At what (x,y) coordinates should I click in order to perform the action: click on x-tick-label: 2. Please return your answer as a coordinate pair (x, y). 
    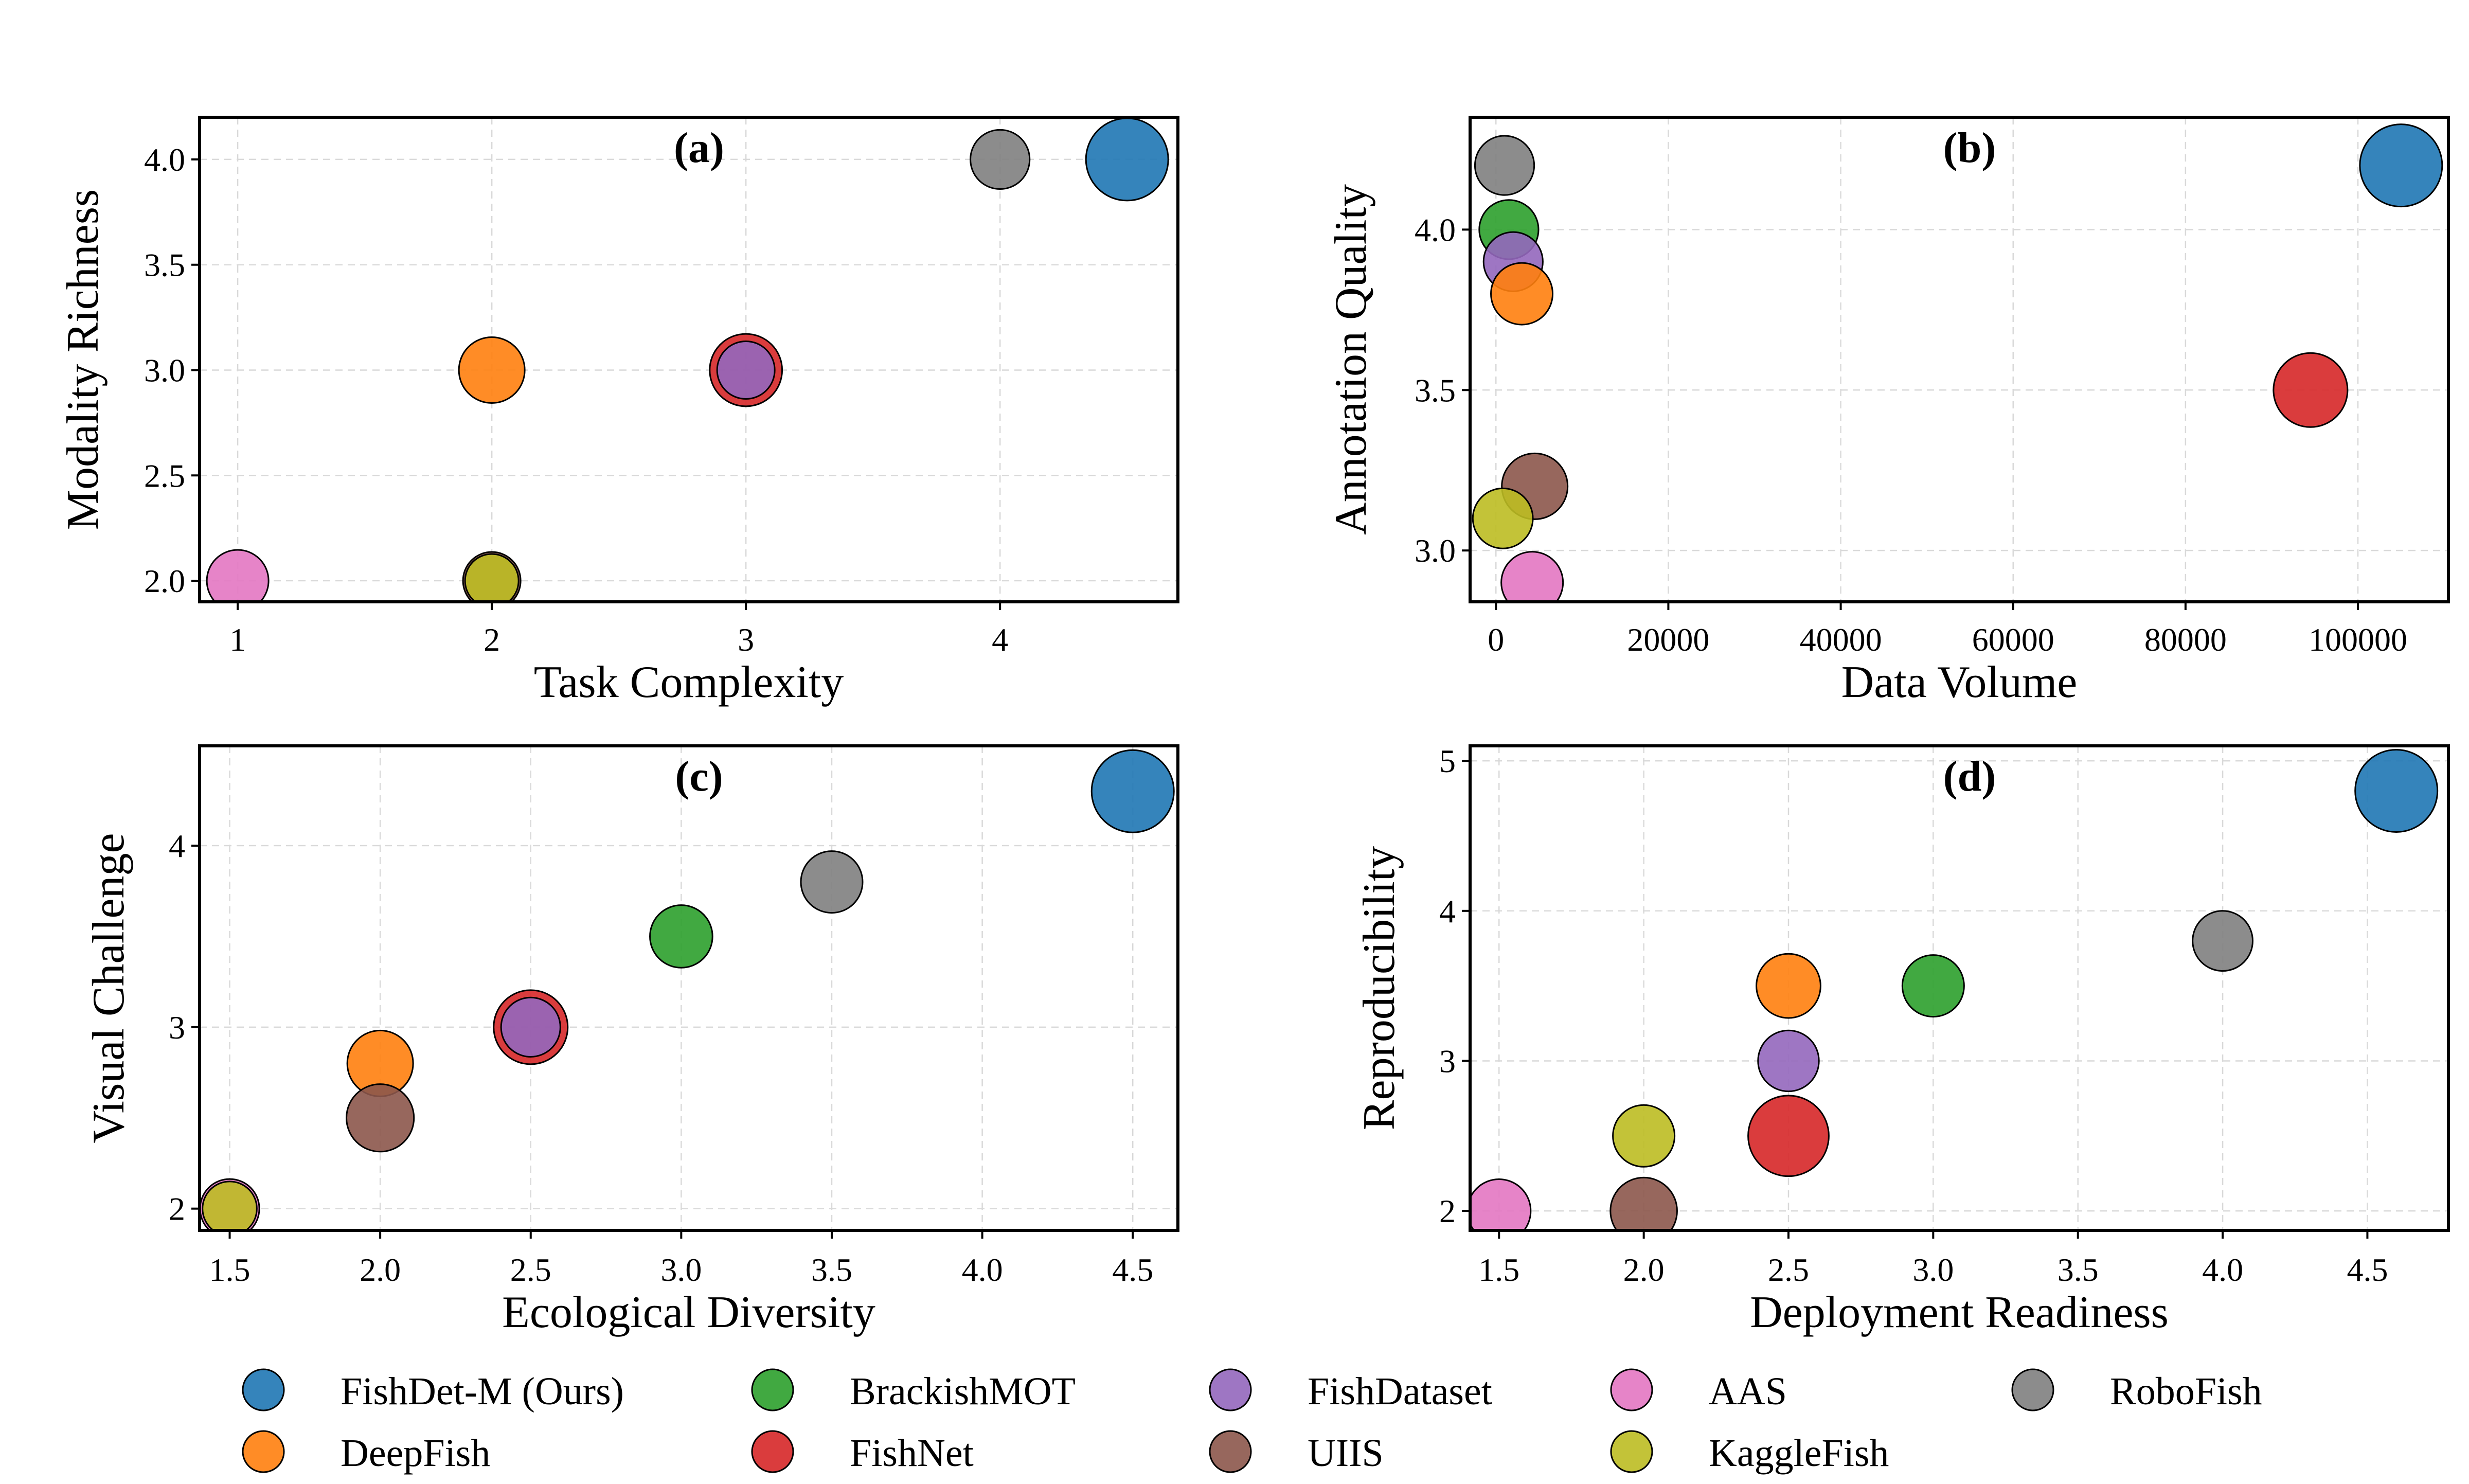
    Looking at the image, I should click on (492, 639).